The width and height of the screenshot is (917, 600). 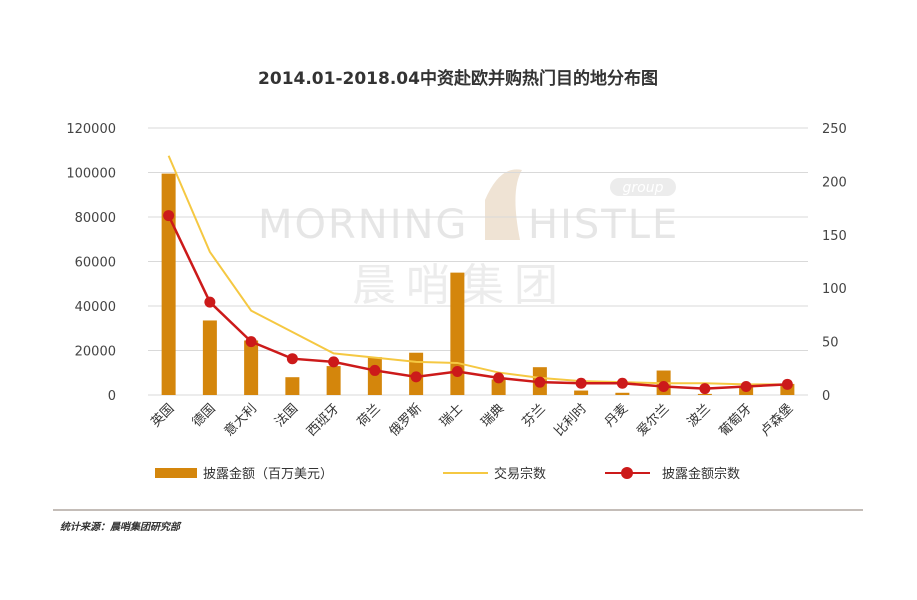 What do you see at coordinates (95, 352) in the screenshot?
I see `left-tick-label: 20000` at bounding box center [95, 352].